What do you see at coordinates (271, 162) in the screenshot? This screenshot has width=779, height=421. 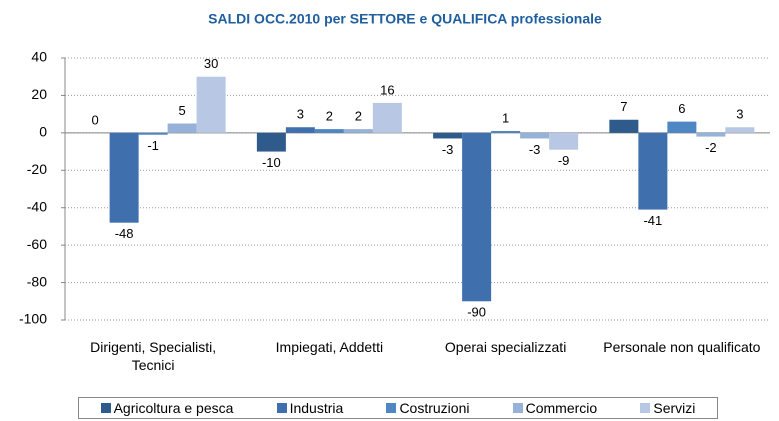 I see `data-label: -10` at bounding box center [271, 162].